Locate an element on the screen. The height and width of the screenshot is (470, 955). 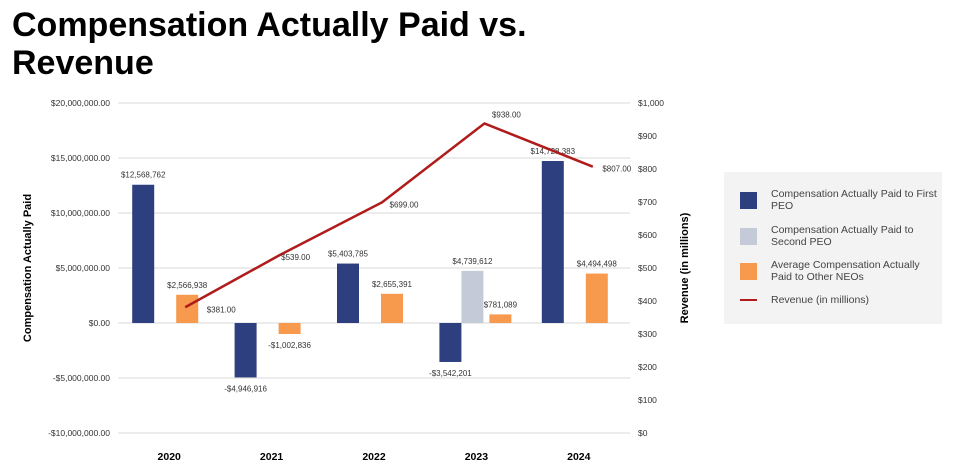
legend-label-second-peo: Compensation Actually Paid to Second PEO is located at coordinates (842, 236).